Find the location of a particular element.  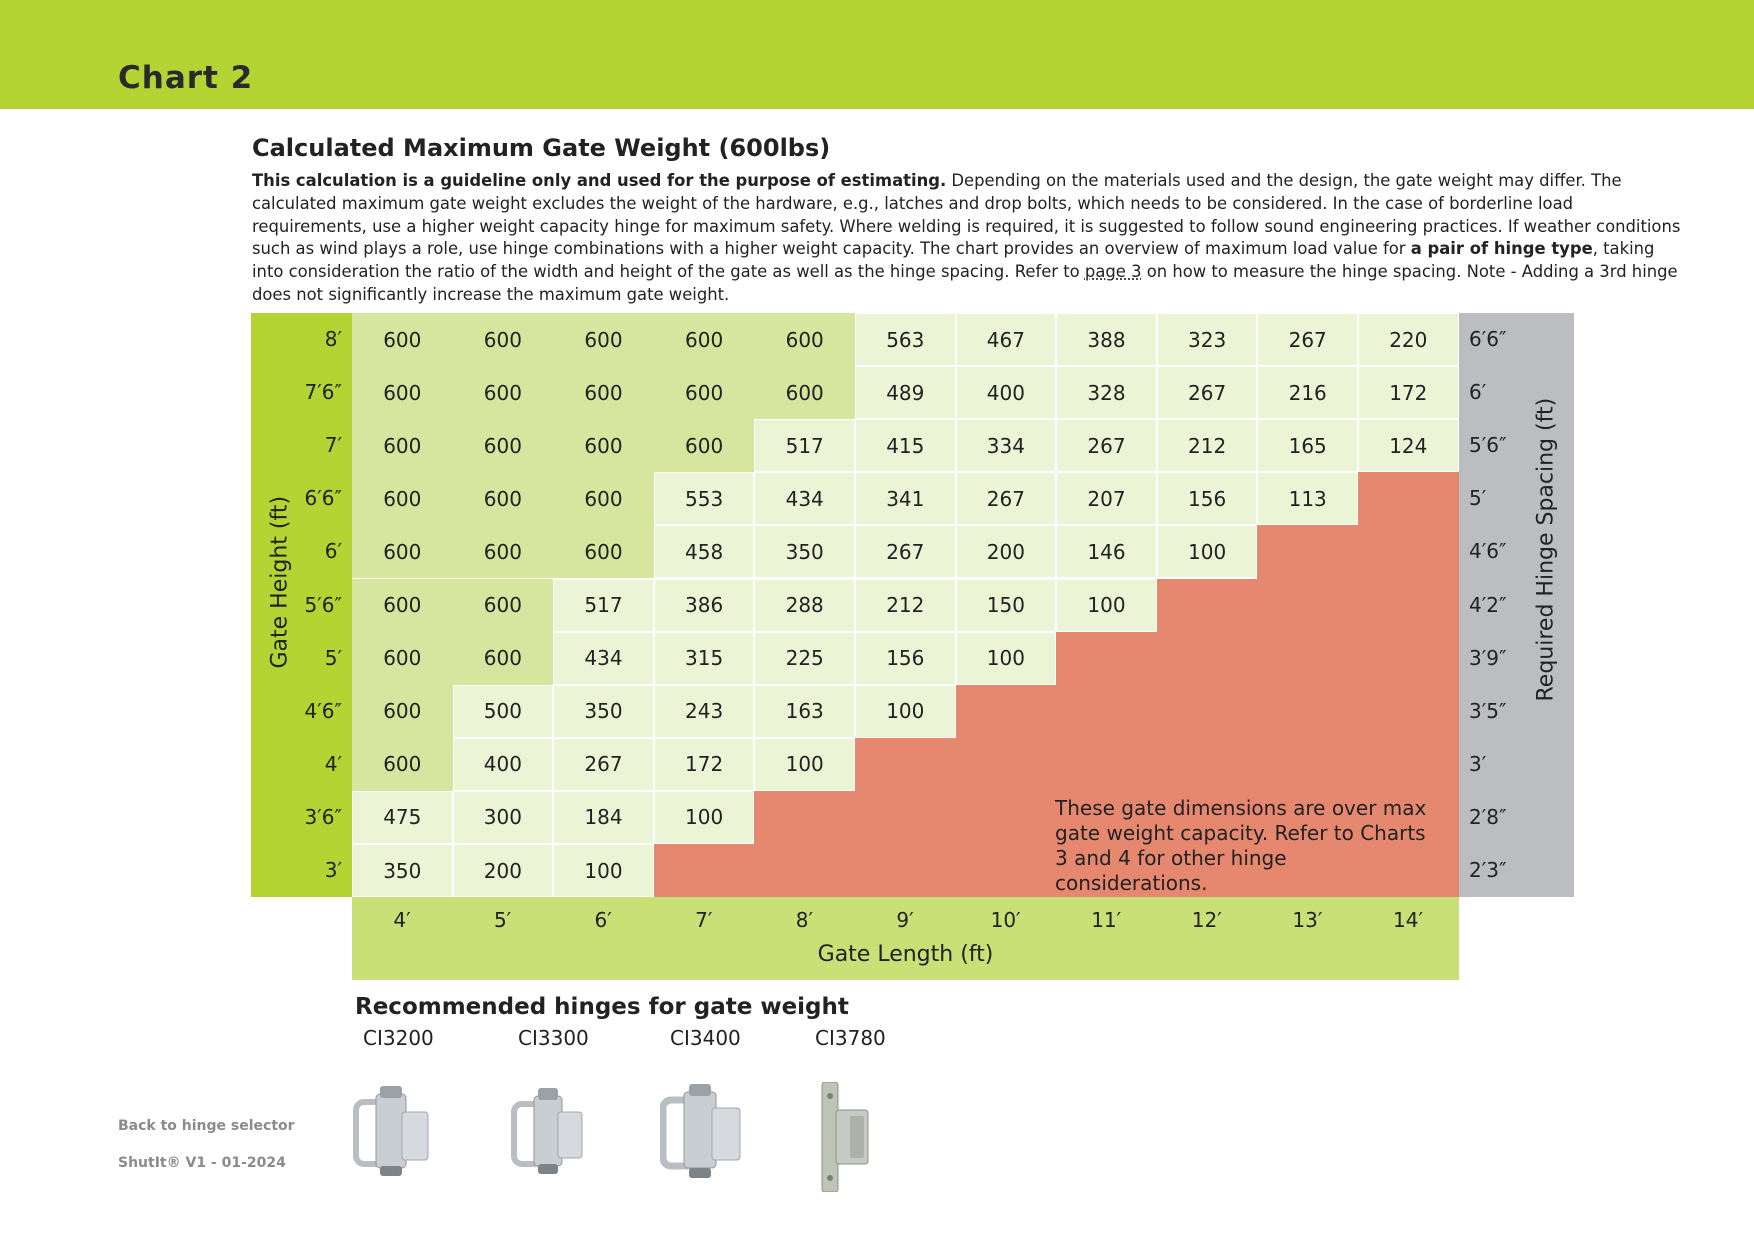

hinge-spacing-tick: 4′6″ is located at coordinates (1488, 551).